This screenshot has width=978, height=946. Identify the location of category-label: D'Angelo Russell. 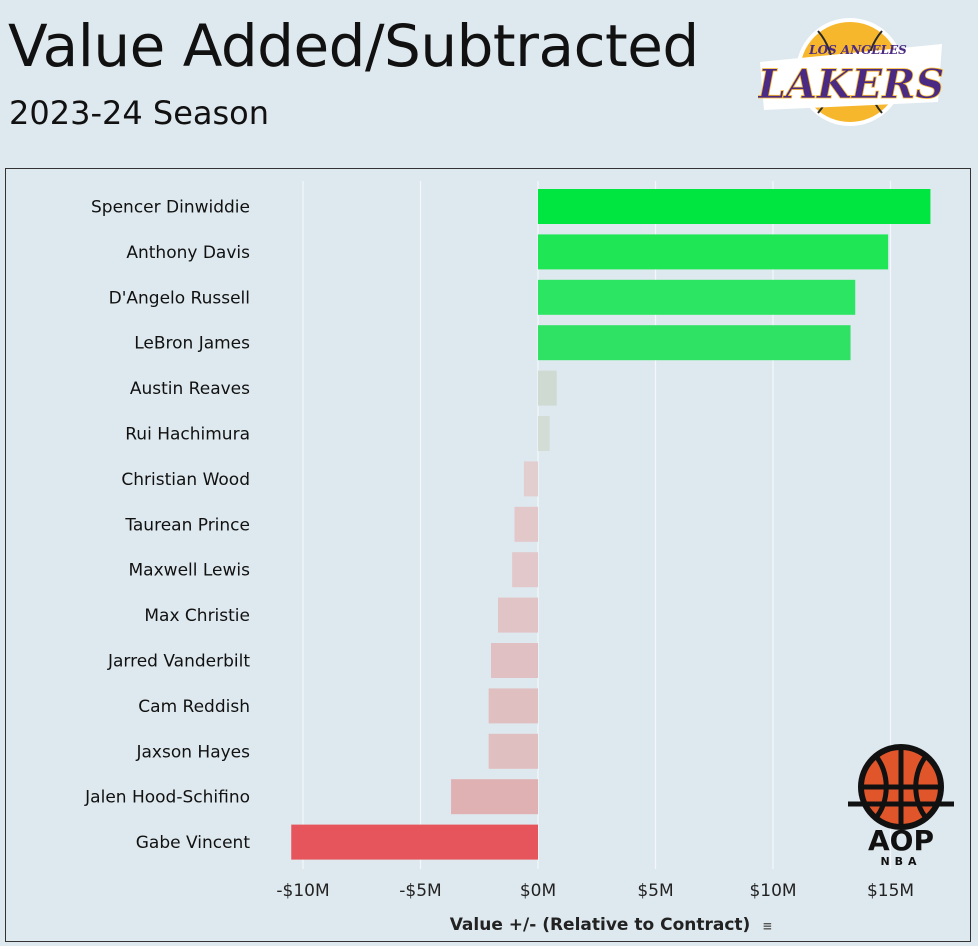
(179, 298).